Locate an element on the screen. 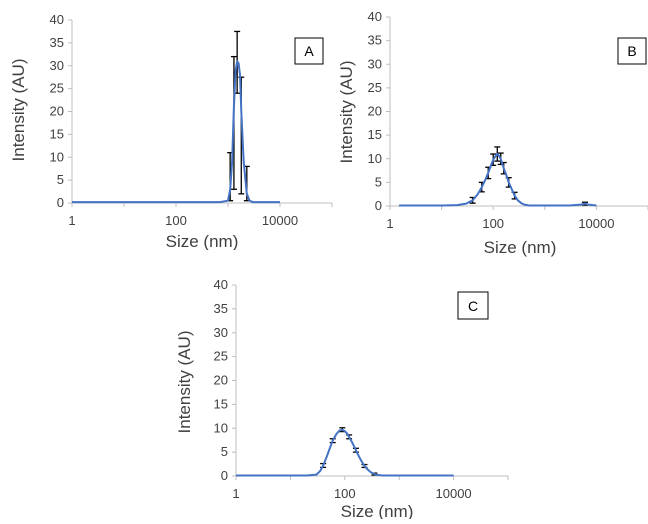 This screenshot has height=524, width=648. panel-label-text: A is located at coordinates (309, 51).